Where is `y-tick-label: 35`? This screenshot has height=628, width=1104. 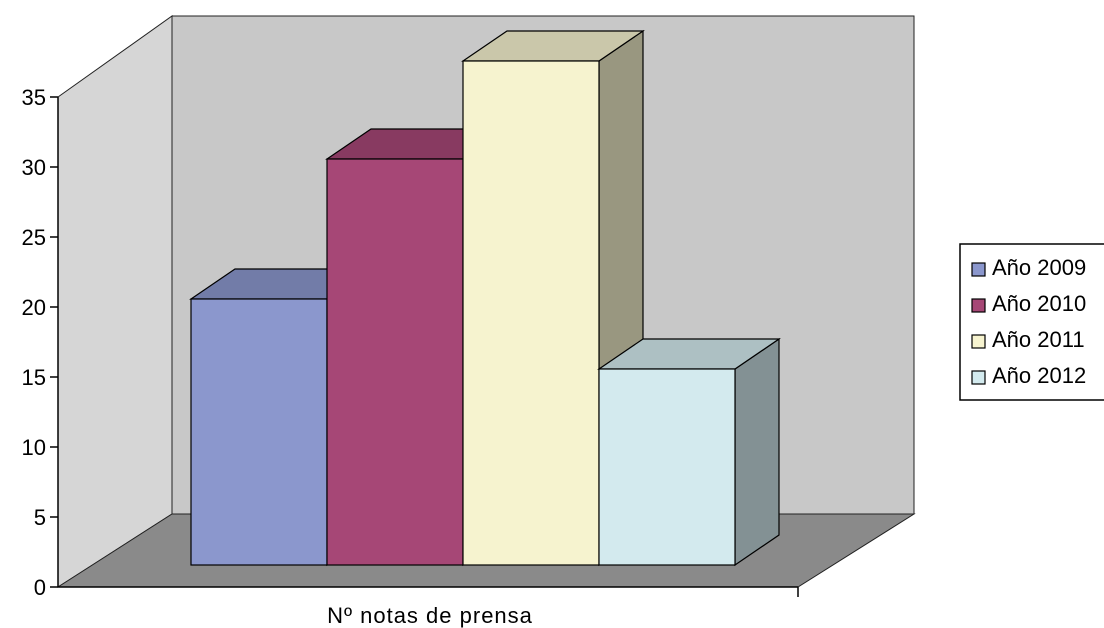
y-tick-label: 35 is located at coordinates (34, 97).